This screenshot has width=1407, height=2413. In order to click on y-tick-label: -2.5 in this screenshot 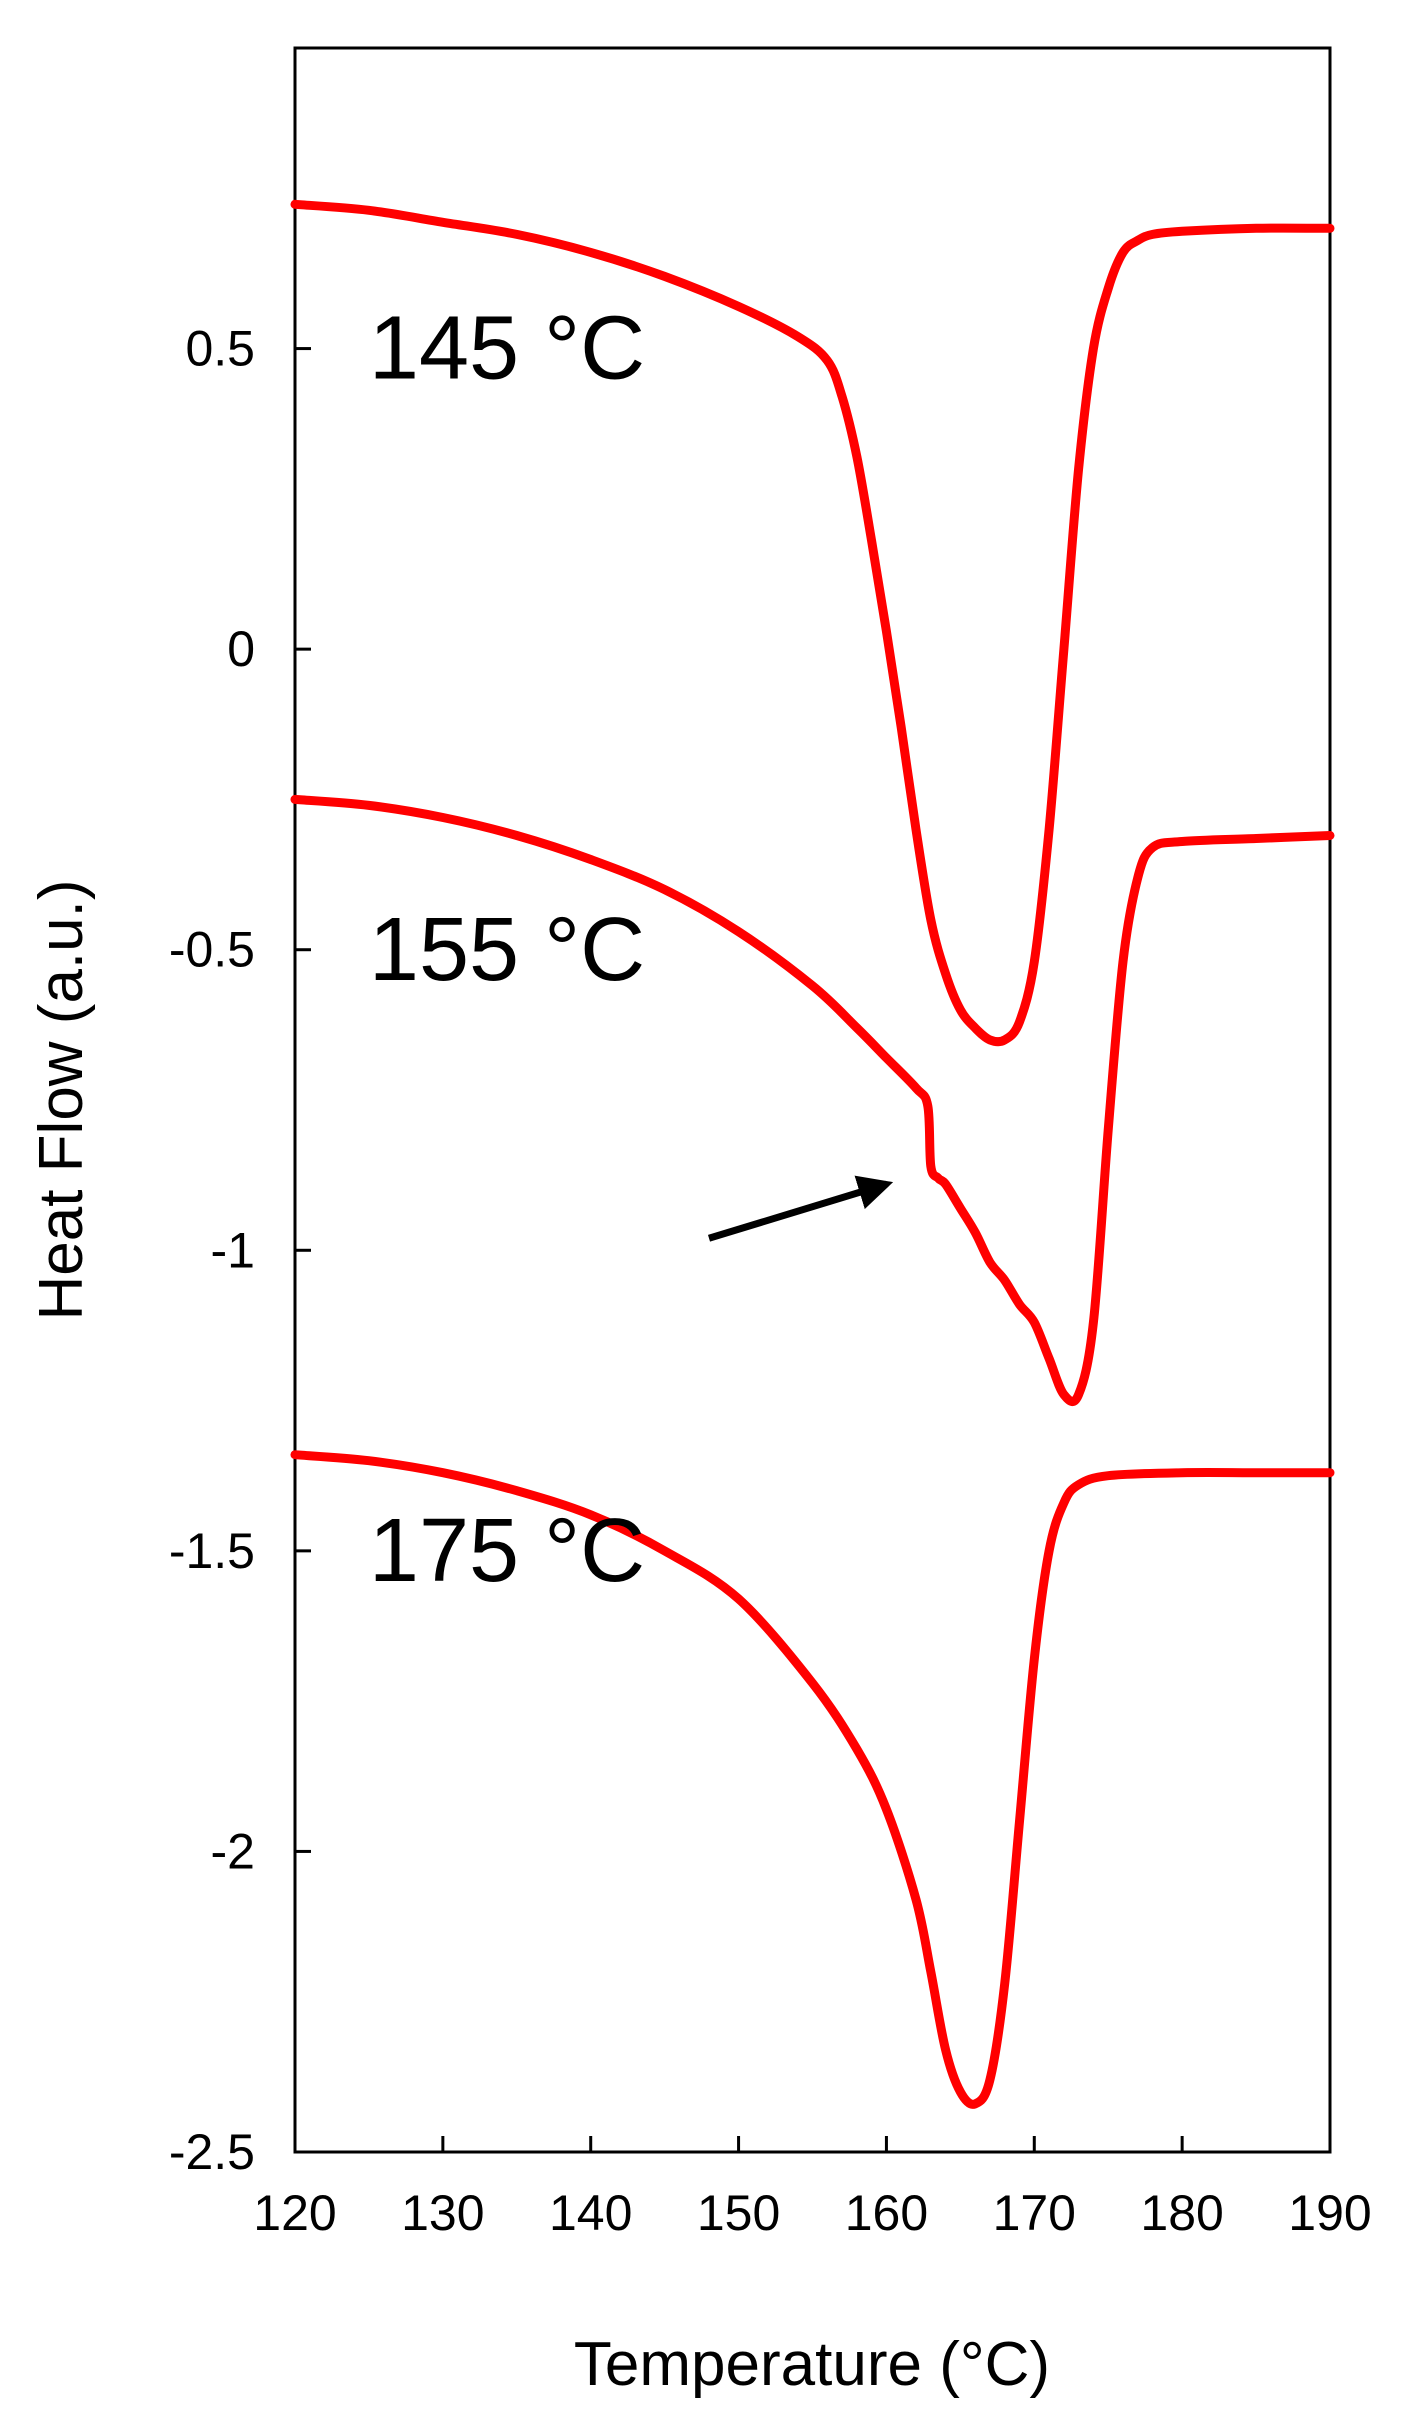, I will do `click(212, 2152)`.